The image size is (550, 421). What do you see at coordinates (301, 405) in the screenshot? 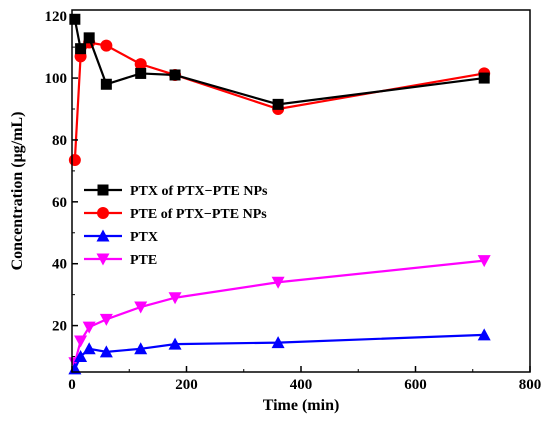
I see `x-axis-title: Time (min)` at bounding box center [301, 405].